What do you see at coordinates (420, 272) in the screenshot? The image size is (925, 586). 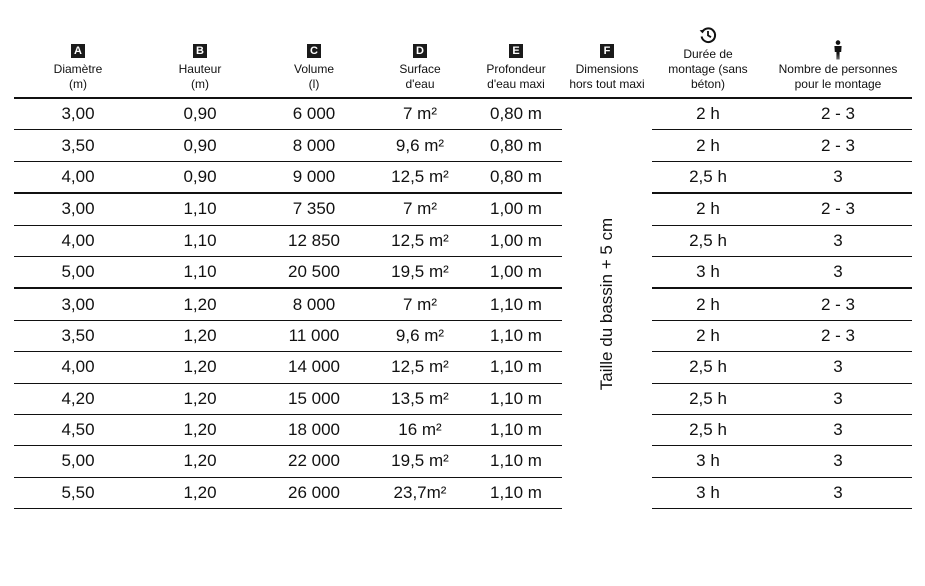 I see `water-surface-cell: 19,5 m²` at bounding box center [420, 272].